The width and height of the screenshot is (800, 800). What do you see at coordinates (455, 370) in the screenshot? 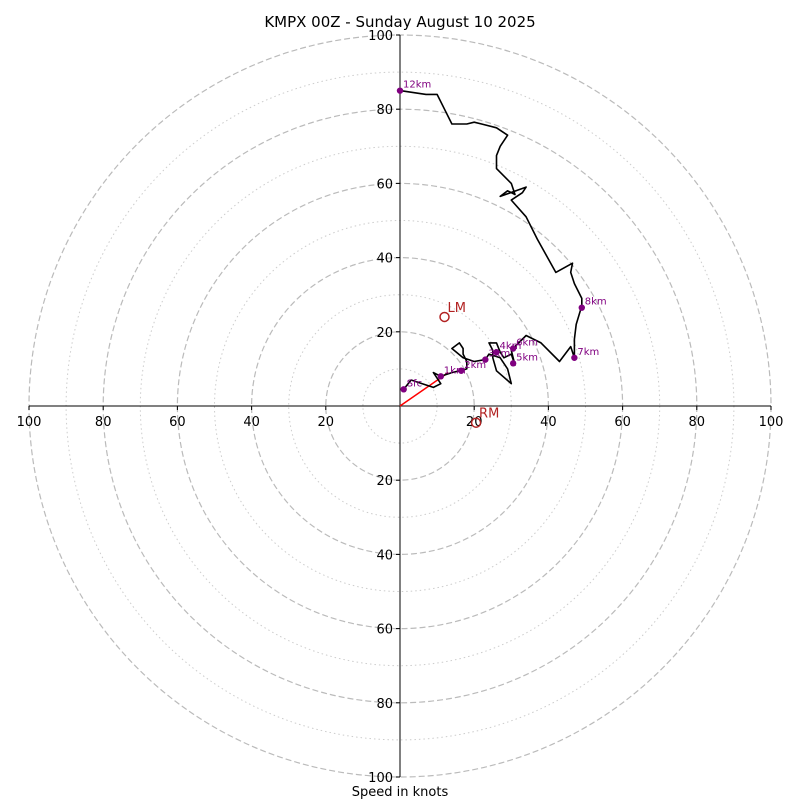
I see `height-label-1km: 1km` at bounding box center [455, 370].